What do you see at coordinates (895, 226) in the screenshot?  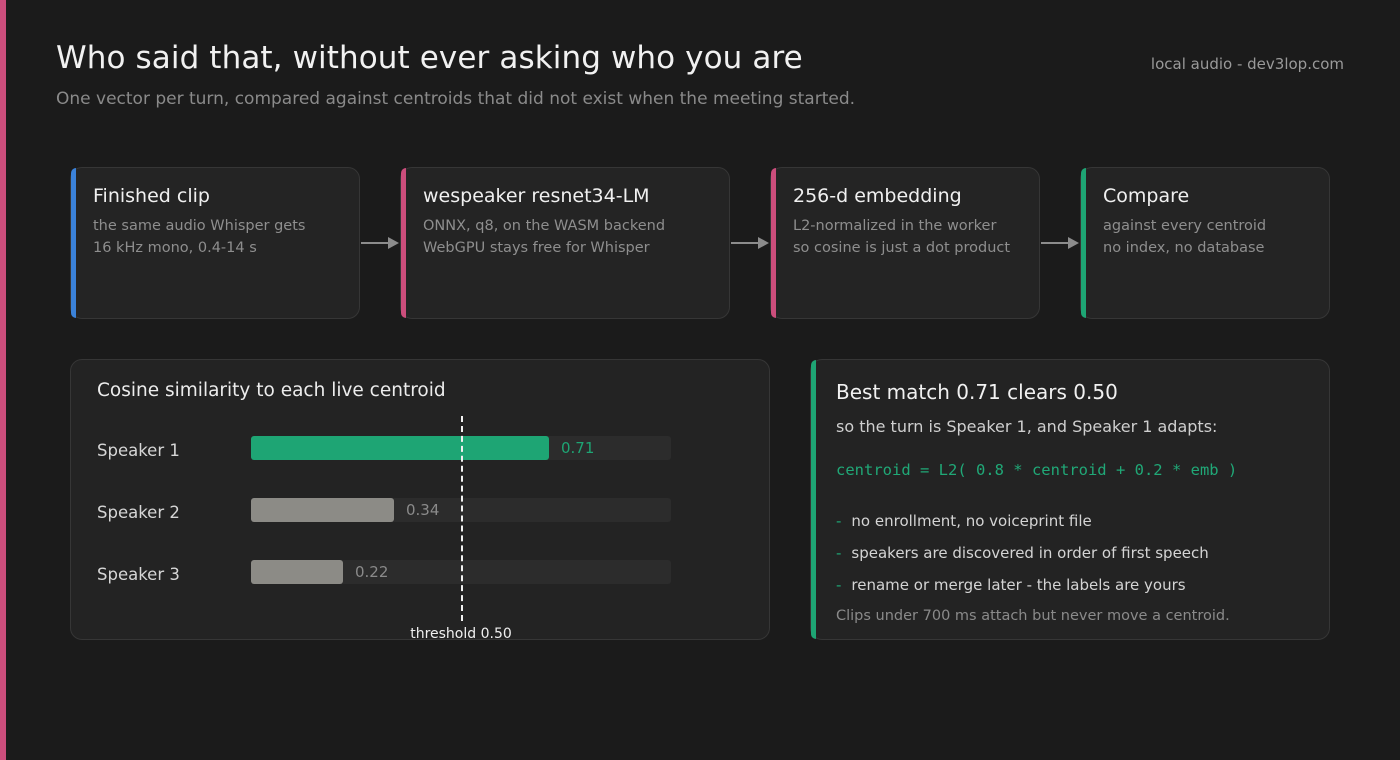 I see `step-line: L2-normalized in the worker` at bounding box center [895, 226].